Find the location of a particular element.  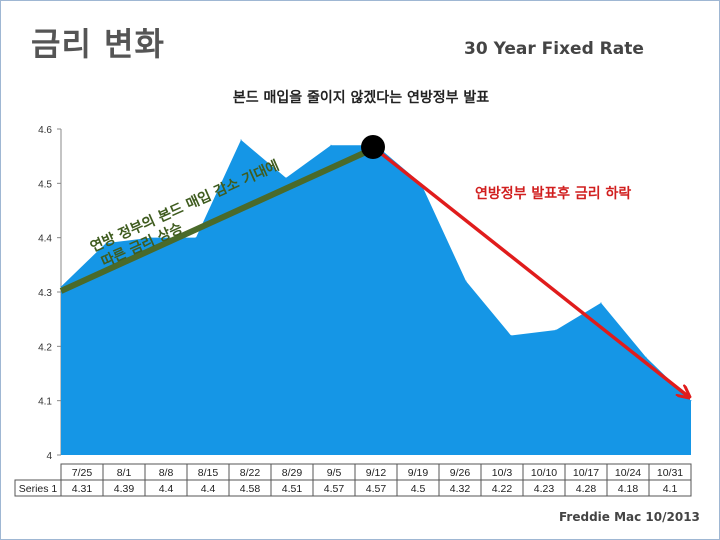

y-axis: 4 4.1 4.2 4.3 4.4 4.5 4.6 is located at coordinates (50, 293).